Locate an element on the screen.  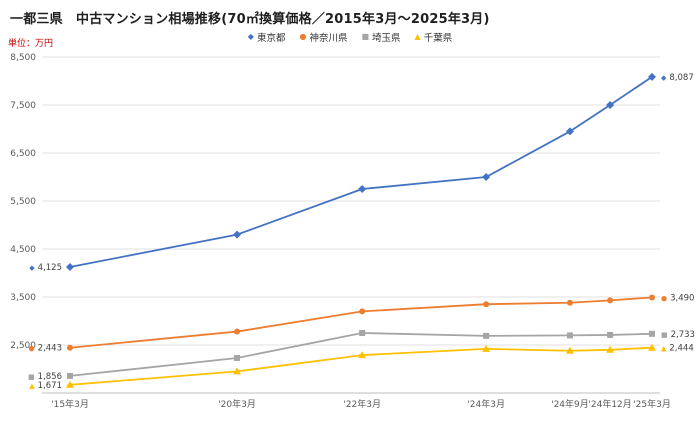
y-tick-label: 5,500 is located at coordinates (23, 202).